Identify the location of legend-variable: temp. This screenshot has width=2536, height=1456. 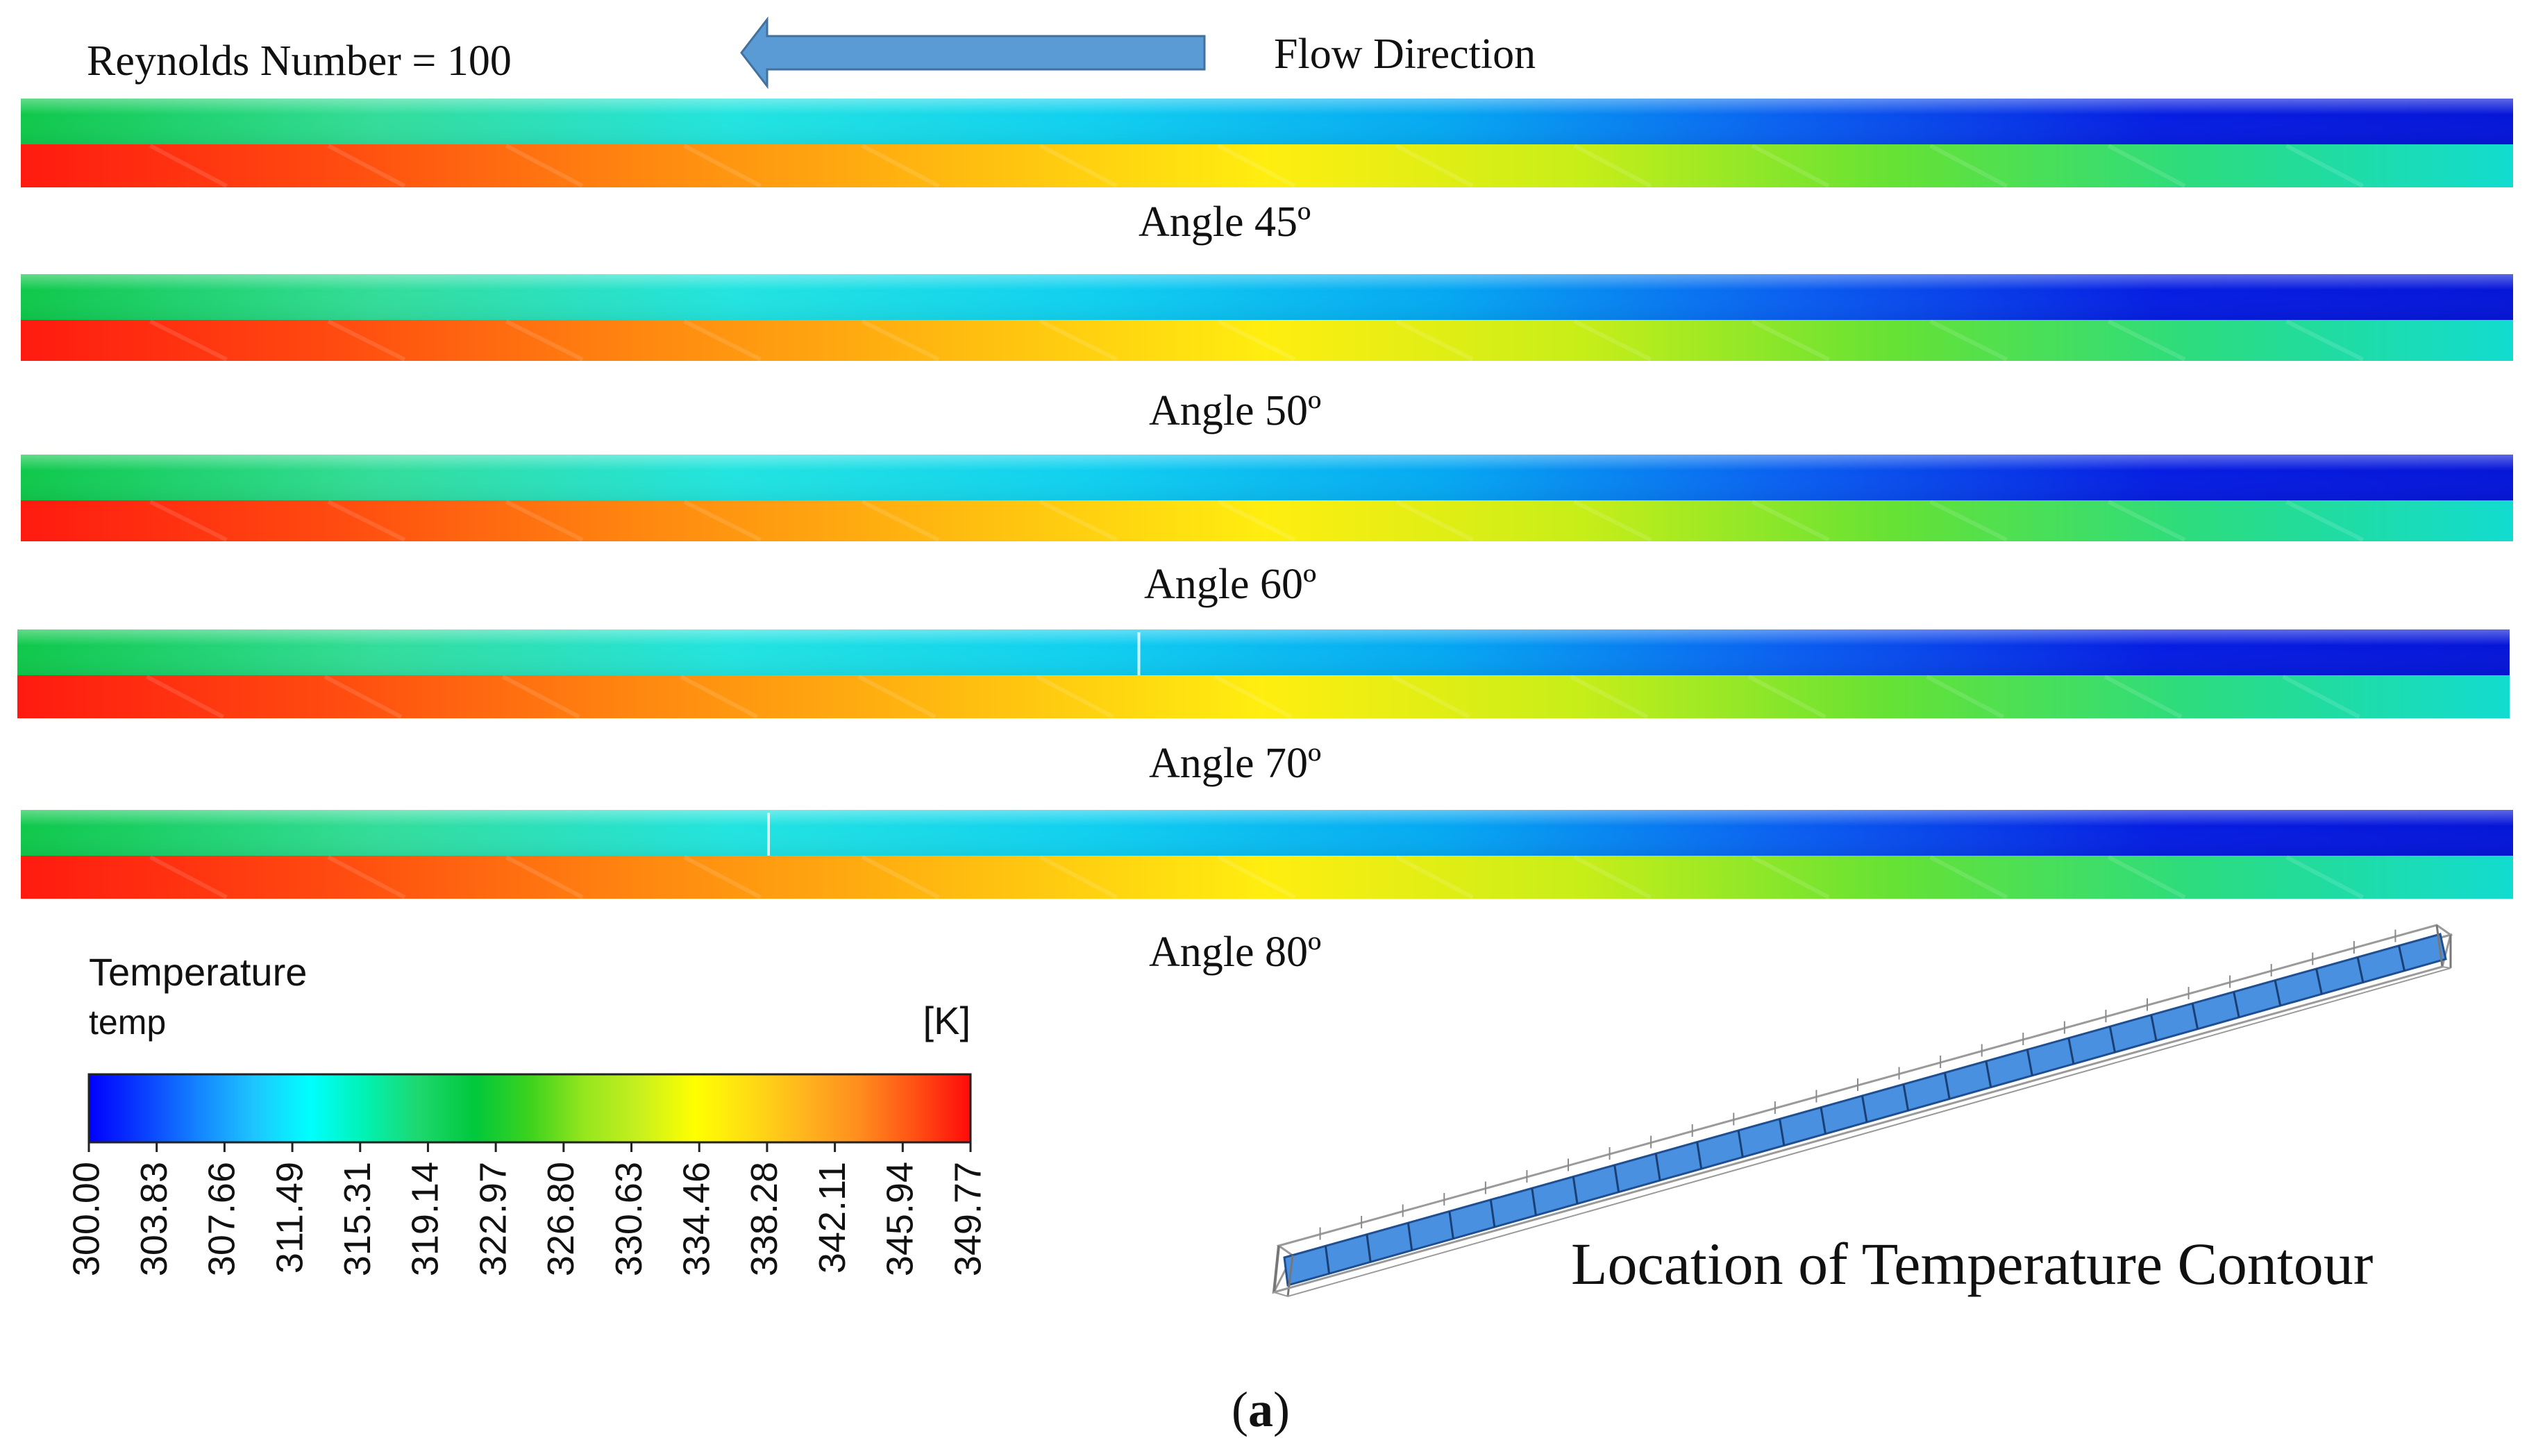
(127, 1023).